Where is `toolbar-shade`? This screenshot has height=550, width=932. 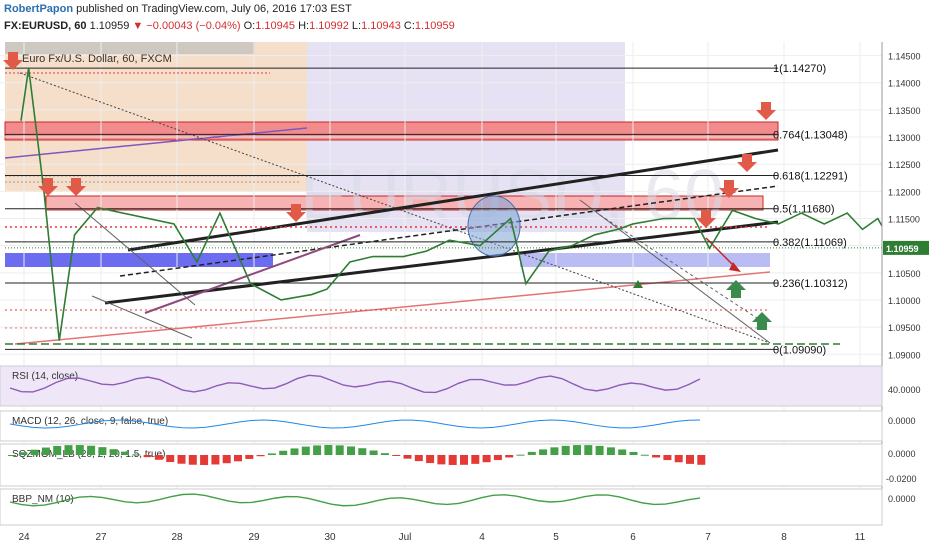 toolbar-shade is located at coordinates (130, 48).